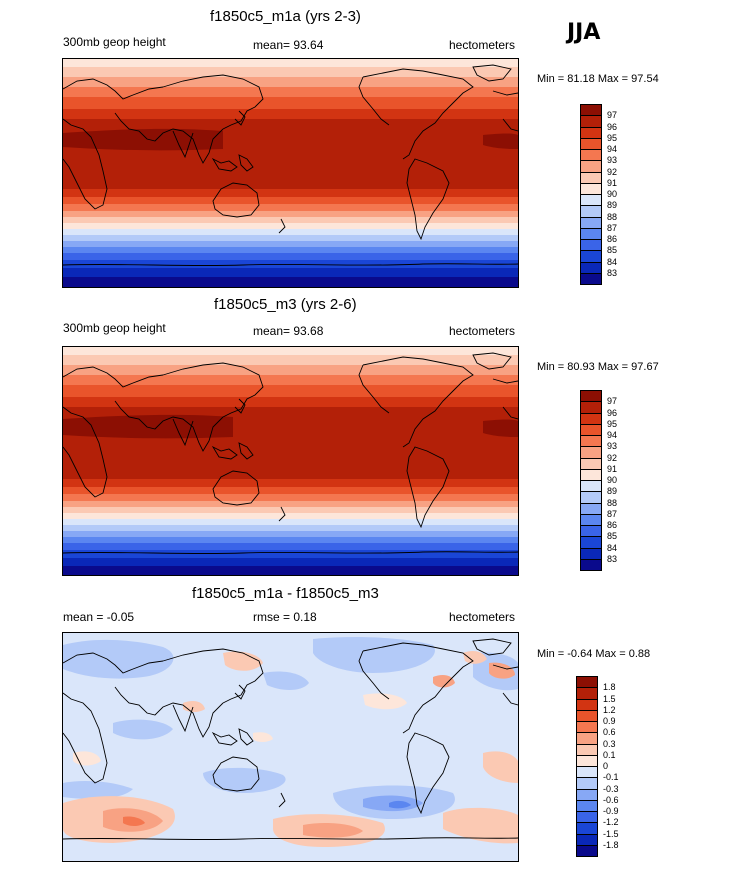 The width and height of the screenshot is (733, 872). I want to click on colorbar-tick-label: 0.9, so click(609, 721).